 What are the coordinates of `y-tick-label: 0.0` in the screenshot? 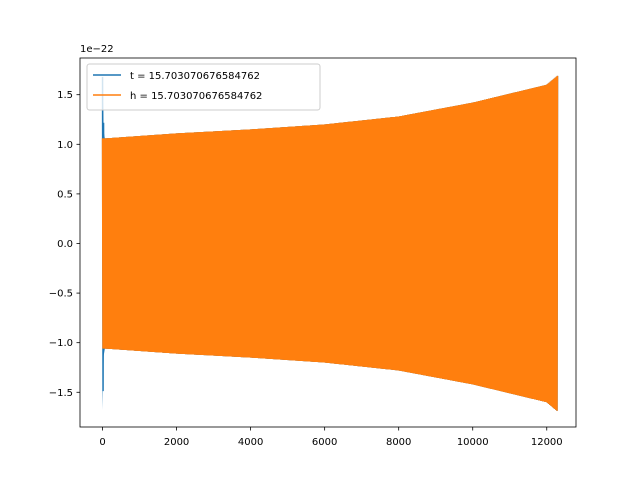 It's located at (65, 244).